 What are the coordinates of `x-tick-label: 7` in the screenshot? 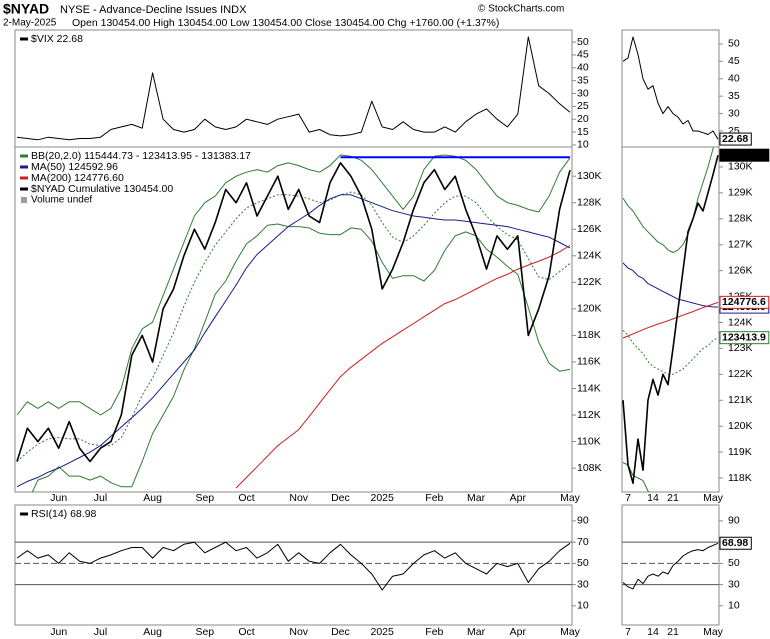 It's located at (628, 498).